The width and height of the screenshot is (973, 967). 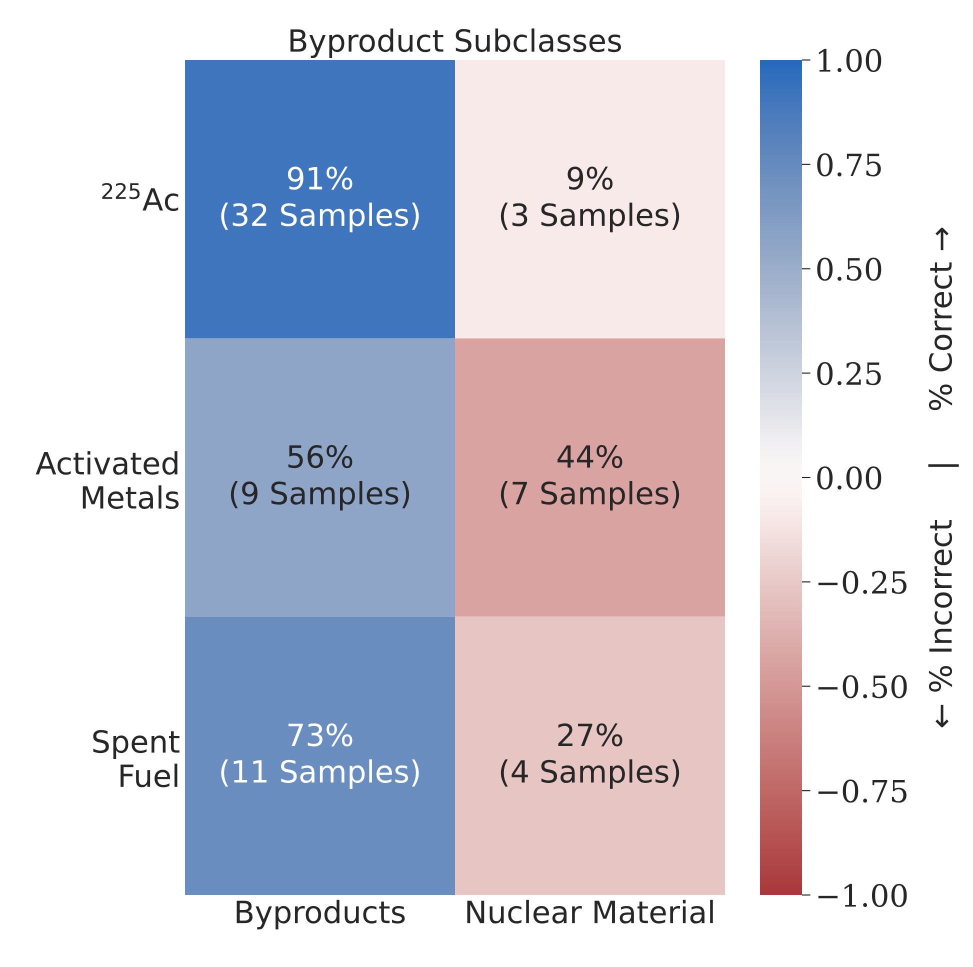 What do you see at coordinates (849, 374) in the screenshot?
I see `color-bar-label: 0.25` at bounding box center [849, 374].